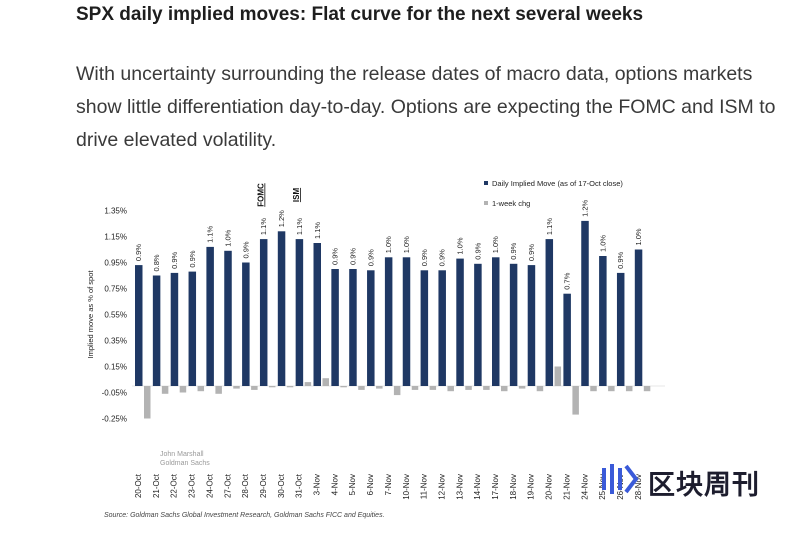 The width and height of the screenshot is (810, 538). What do you see at coordinates (115, 211) in the screenshot?
I see `y-tick-label: 1.35%` at bounding box center [115, 211].